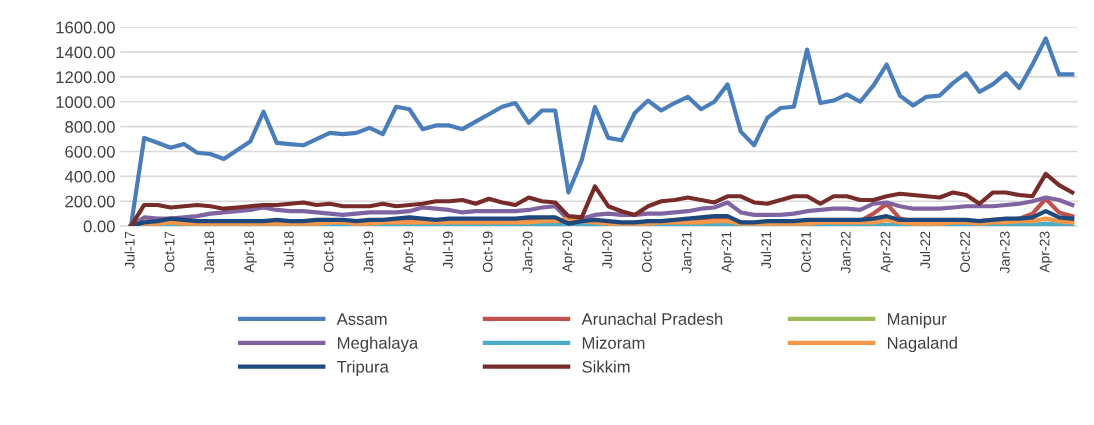  I want to click on x-tick-label: Jul-19, so click(447, 250).